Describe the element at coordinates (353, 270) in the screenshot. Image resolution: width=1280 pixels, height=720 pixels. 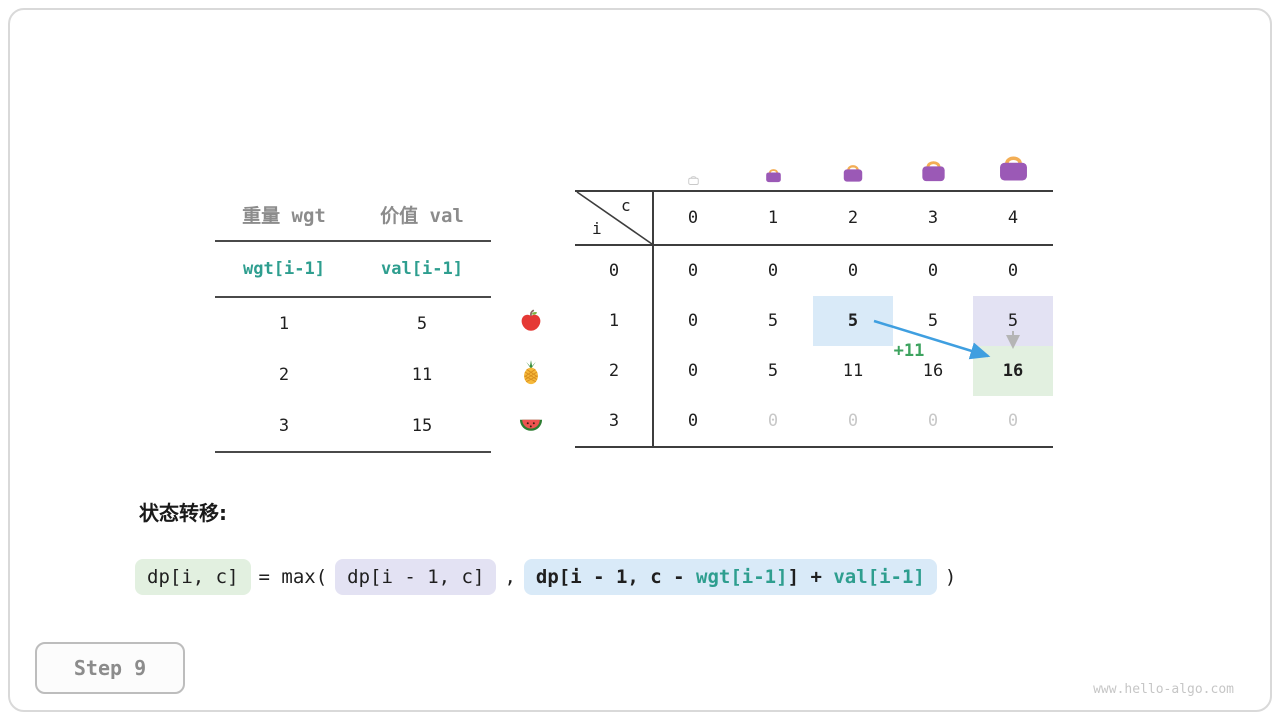
I see `item-table-symbol-row: wgt[i-1] val[i-1]` at that location.